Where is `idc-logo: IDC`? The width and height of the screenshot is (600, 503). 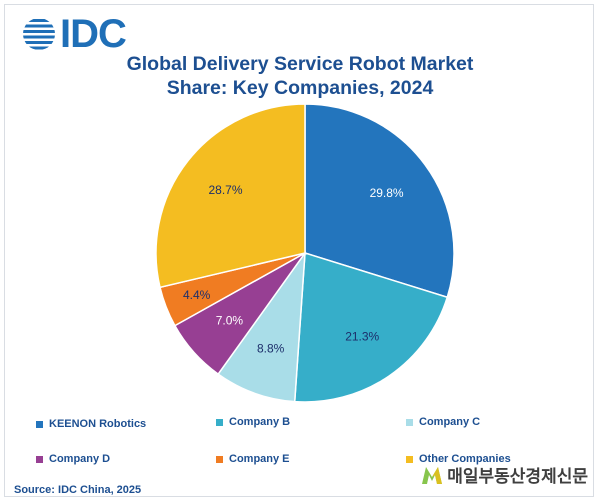 idc-logo: IDC is located at coordinates (74, 34).